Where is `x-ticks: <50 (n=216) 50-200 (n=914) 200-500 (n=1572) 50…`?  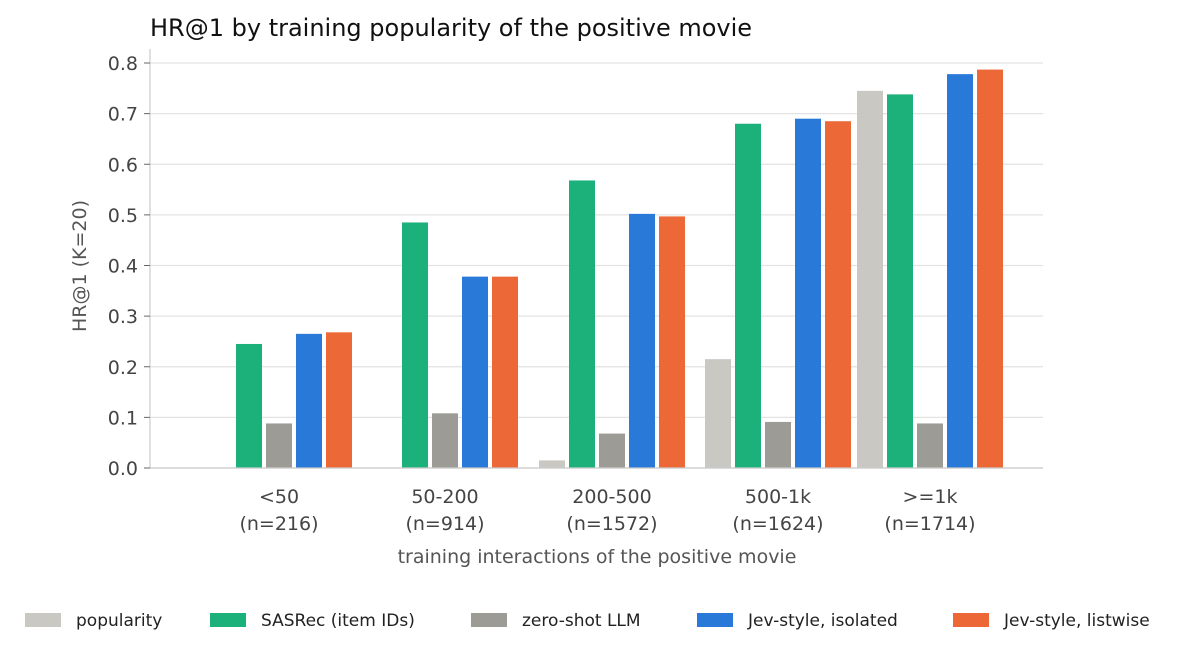
x-ticks: <50 (n=216) 50-200 (n=914) 200-500 (n=1572) 50… is located at coordinates (607, 510).